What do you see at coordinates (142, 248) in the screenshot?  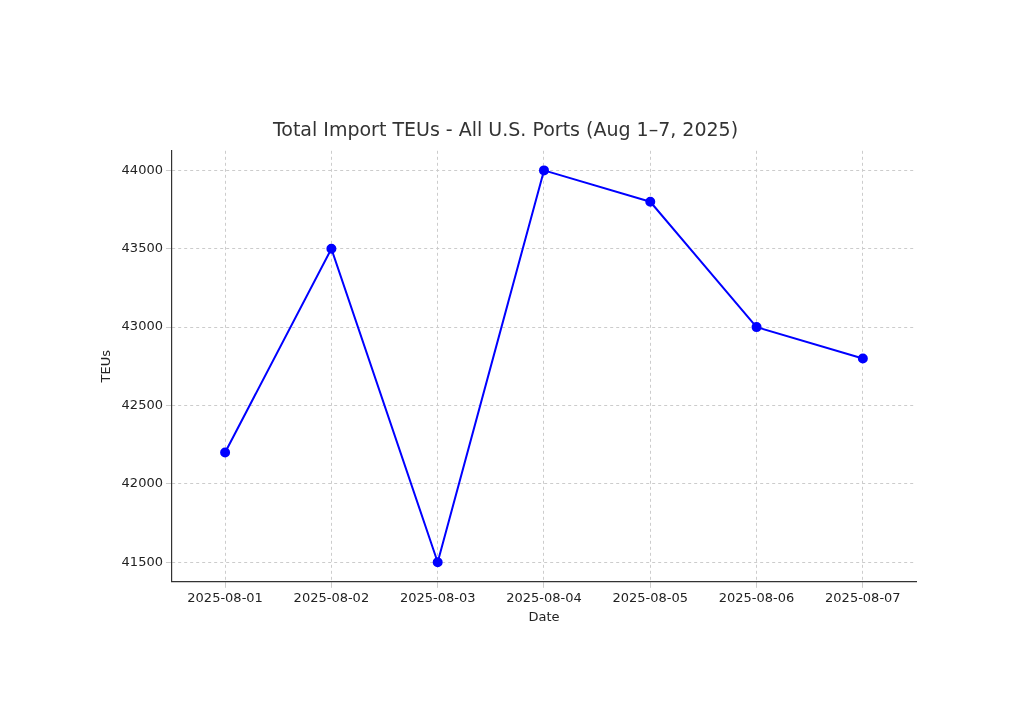 I see `y-tick-label: 43500` at bounding box center [142, 248].